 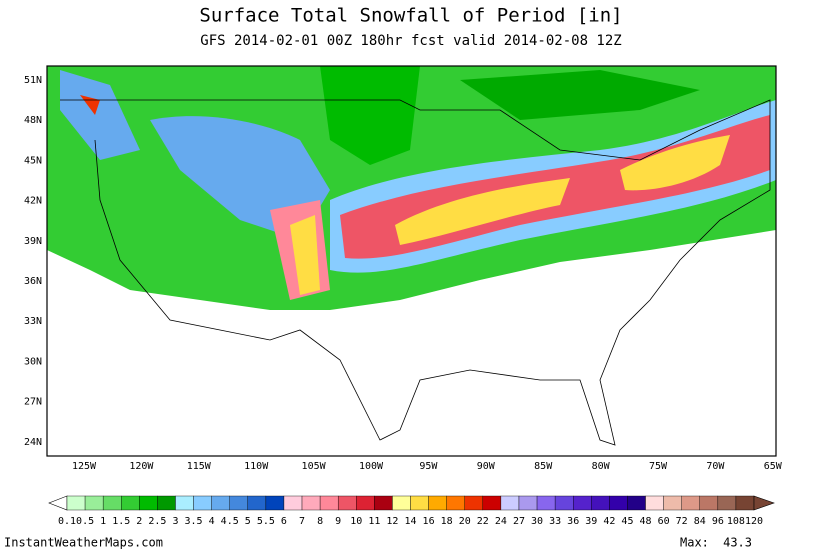 I want to click on colorbar-label: 48, so click(x=646, y=521).